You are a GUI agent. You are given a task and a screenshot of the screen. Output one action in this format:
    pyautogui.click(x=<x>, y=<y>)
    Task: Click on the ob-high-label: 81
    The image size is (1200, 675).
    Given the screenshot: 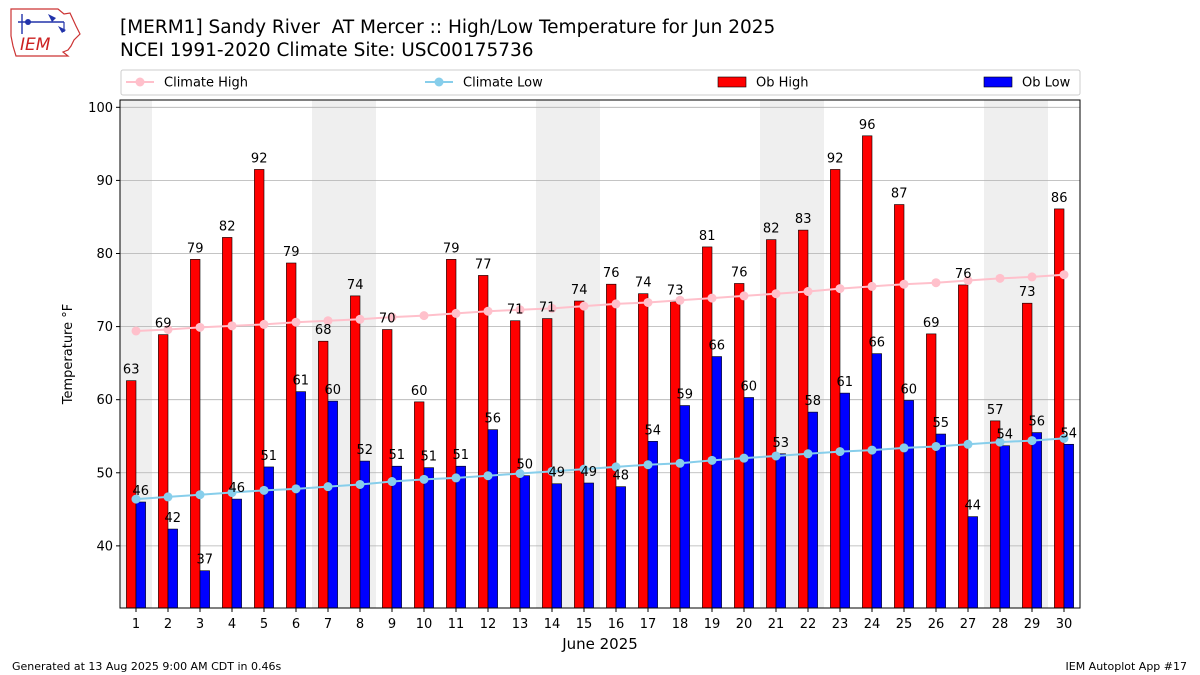 What is the action you would take?
    pyautogui.click(x=707, y=236)
    